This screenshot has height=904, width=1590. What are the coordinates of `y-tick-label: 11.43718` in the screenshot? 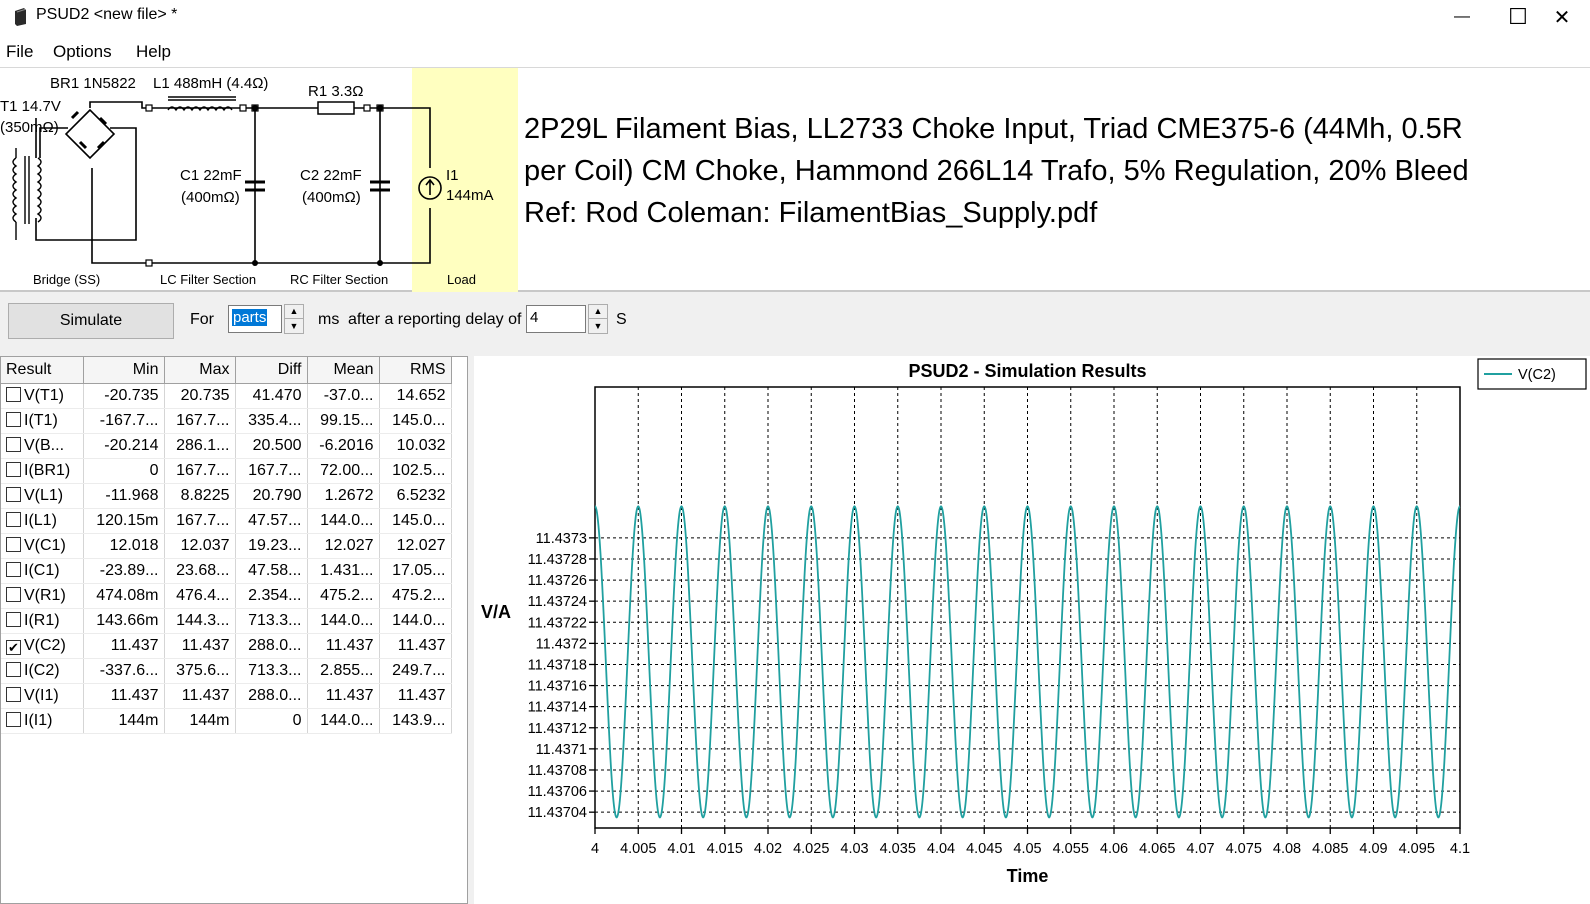 It's located at (557, 665).